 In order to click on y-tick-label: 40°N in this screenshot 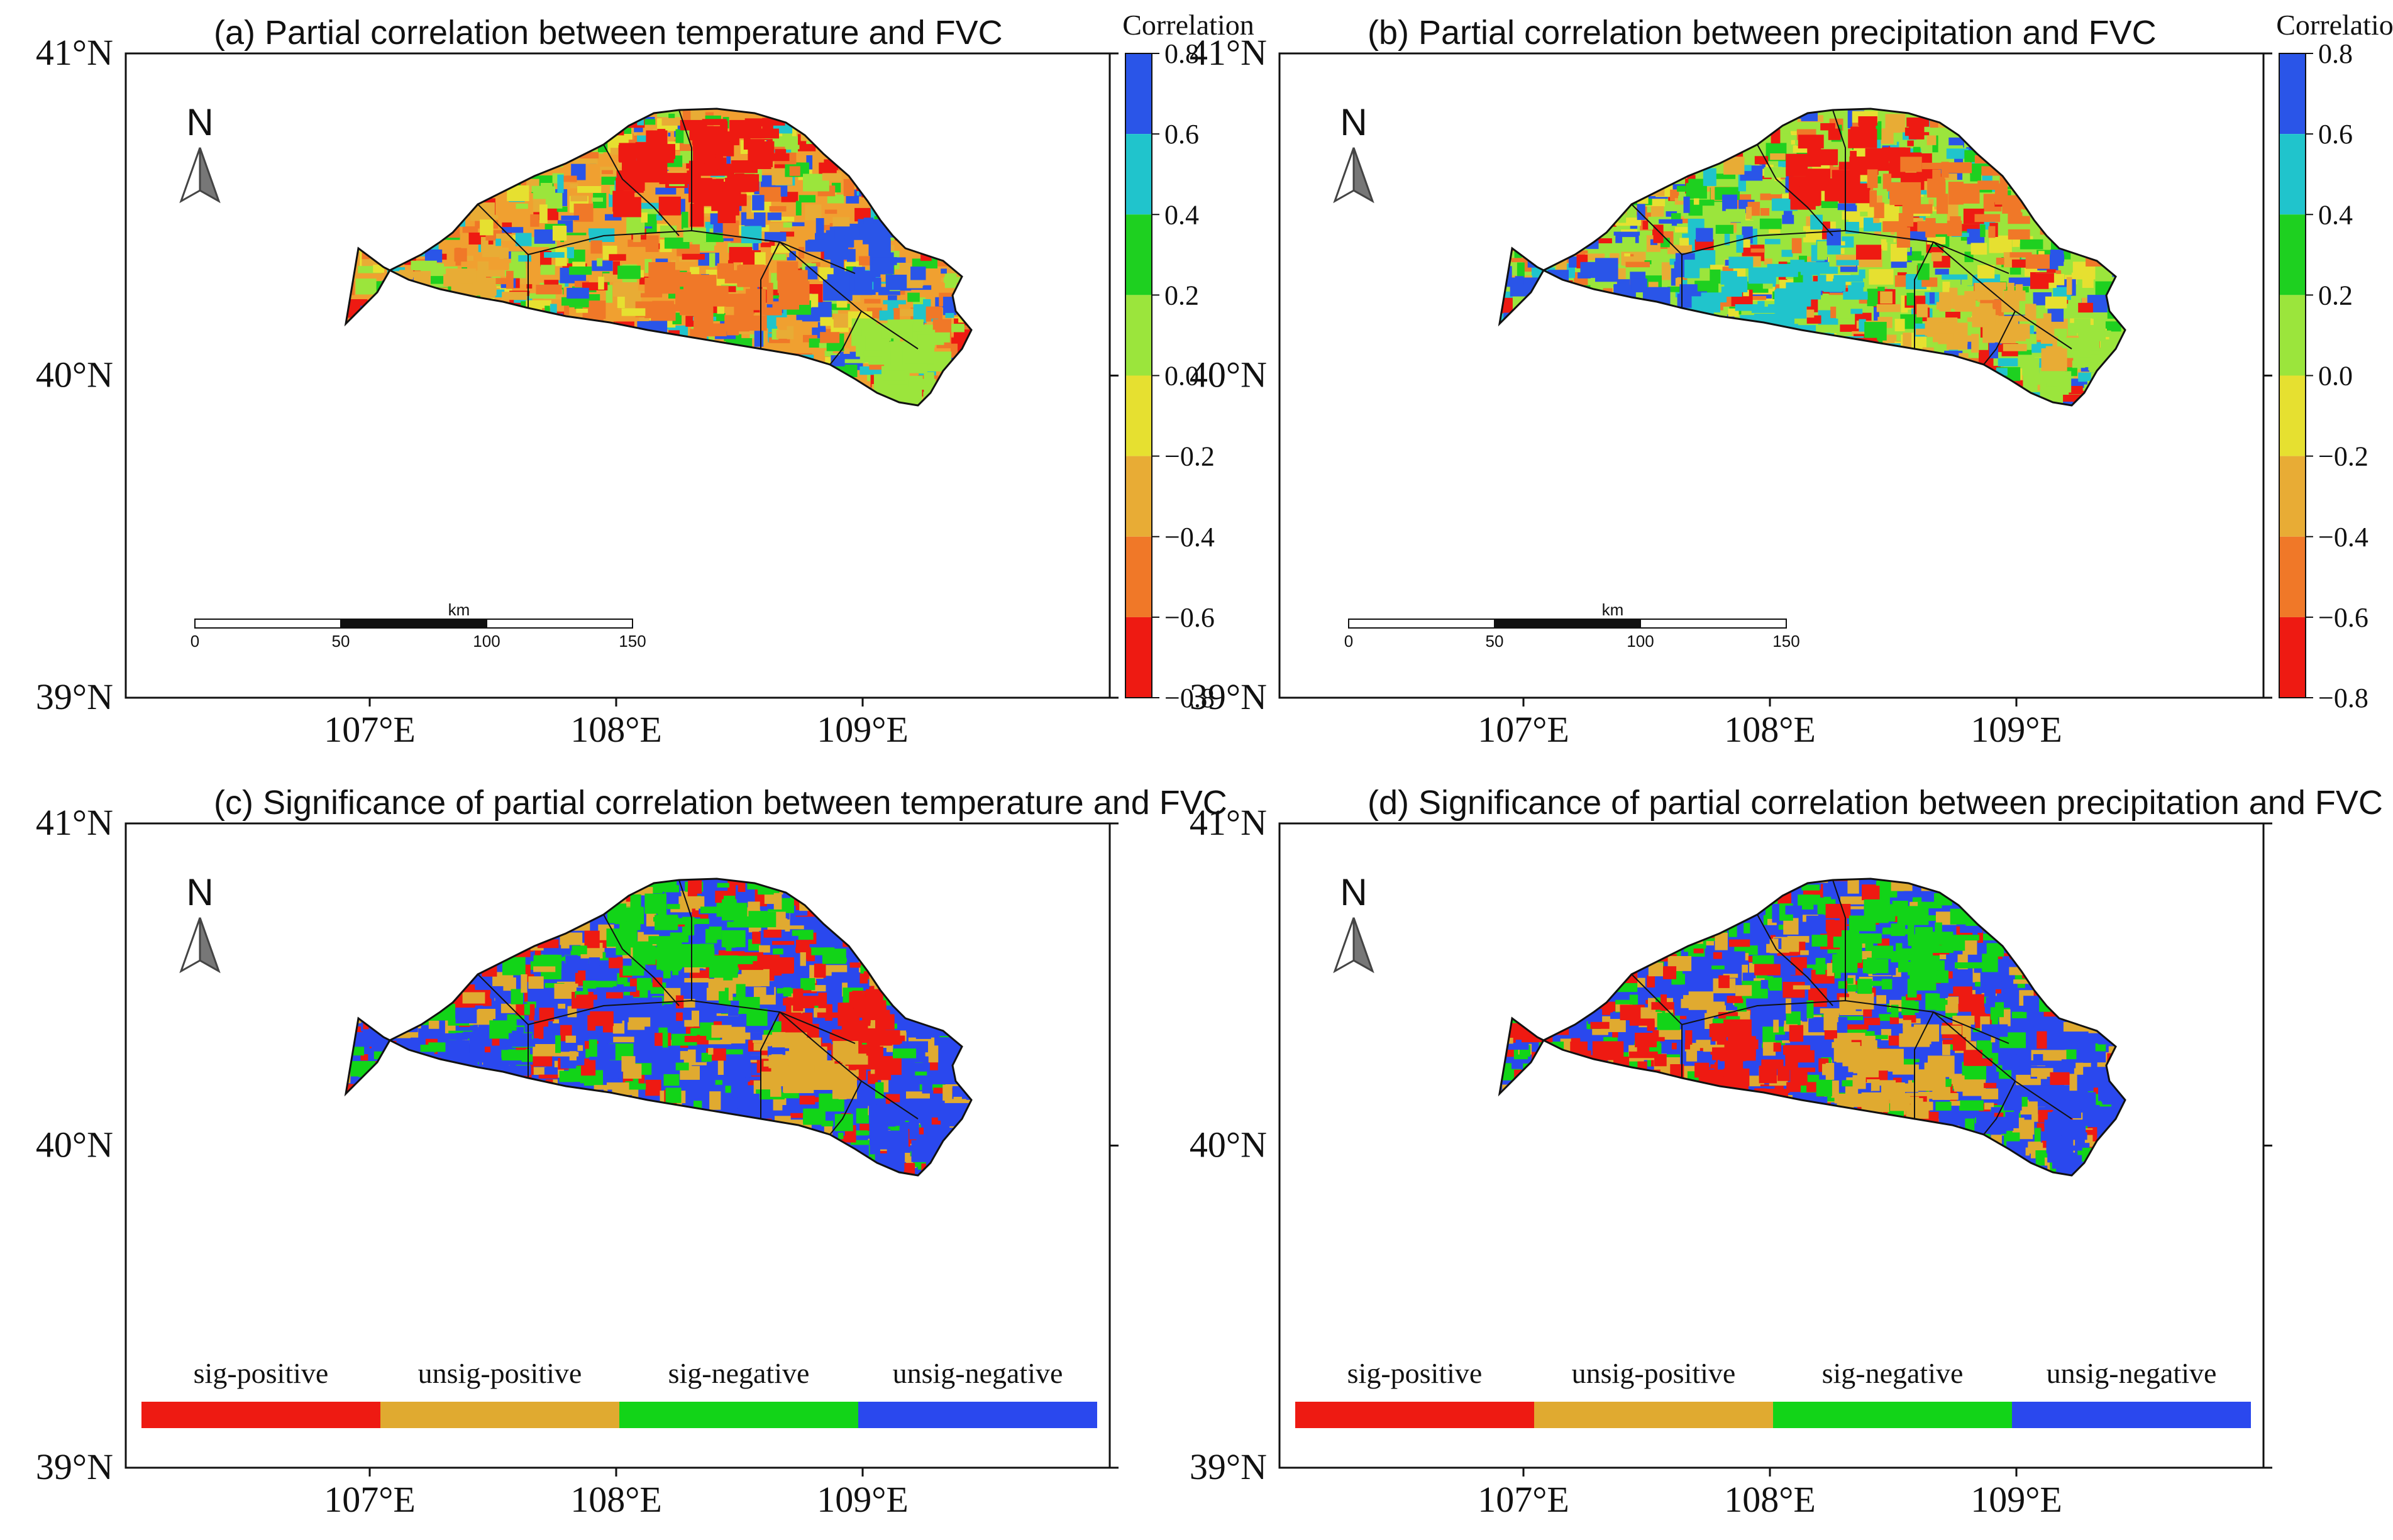, I will do `click(1228, 375)`.